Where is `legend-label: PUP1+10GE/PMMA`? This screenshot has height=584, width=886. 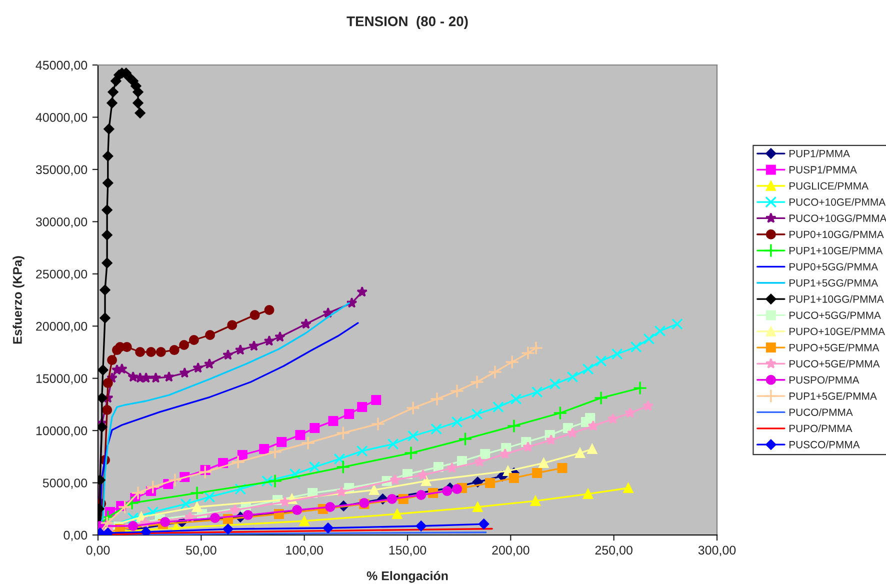
legend-label: PUP1+10GE/PMMA is located at coordinates (836, 250).